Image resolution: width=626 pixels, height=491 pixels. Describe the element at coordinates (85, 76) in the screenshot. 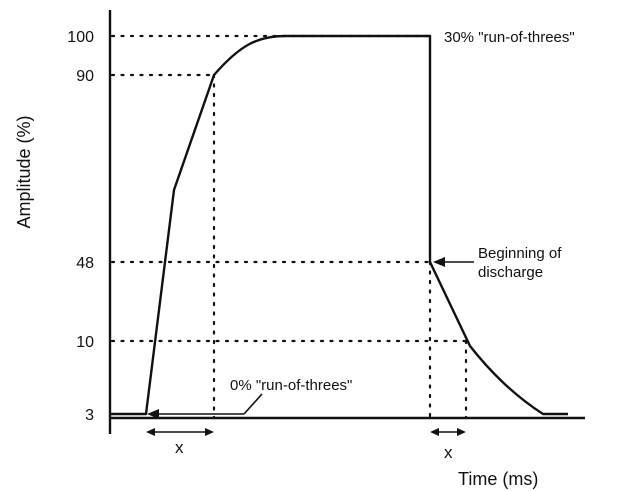

I see `y-tick-90: 90` at that location.